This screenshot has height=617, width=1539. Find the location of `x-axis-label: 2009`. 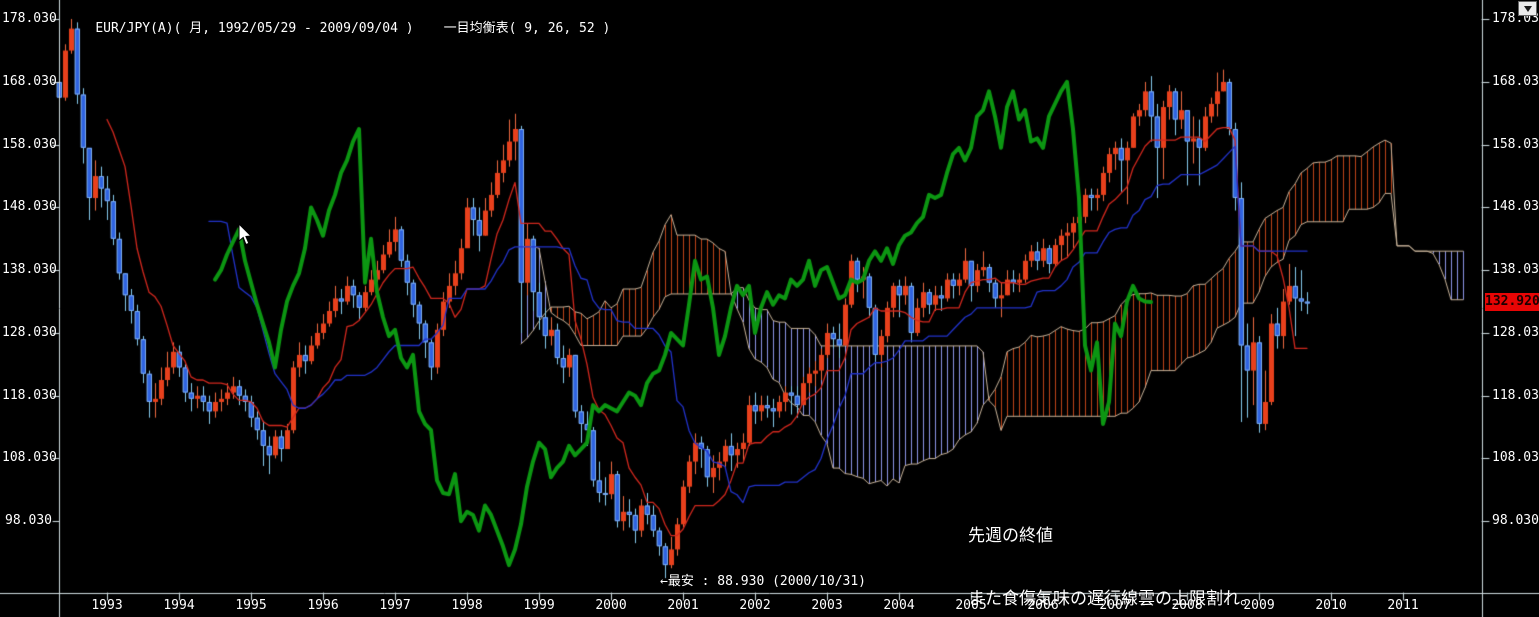

x-axis-label: 2009 is located at coordinates (1259, 605).